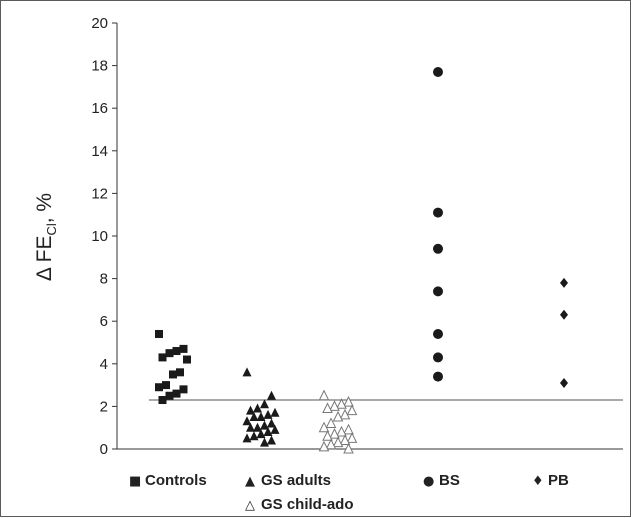 The width and height of the screenshot is (631, 518). What do you see at coordinates (250, 505) in the screenshot?
I see `legend-symbol-gs-child-ado: △` at bounding box center [250, 505].